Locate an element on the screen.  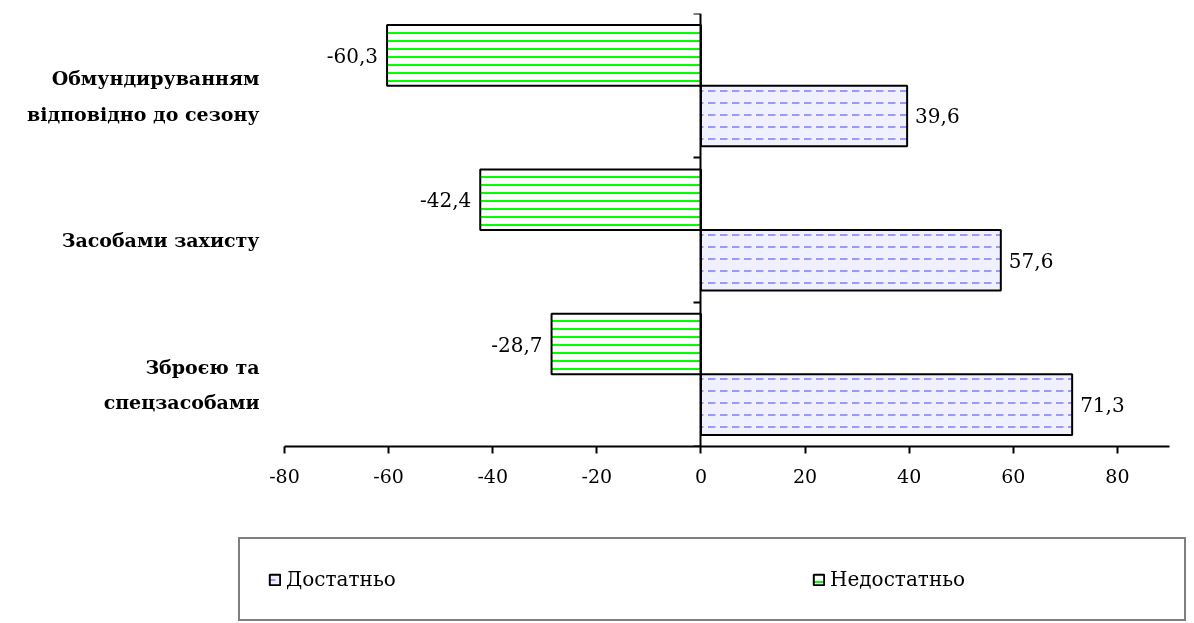
y-tick-label: Засобами захисту is located at coordinates (160, 240).